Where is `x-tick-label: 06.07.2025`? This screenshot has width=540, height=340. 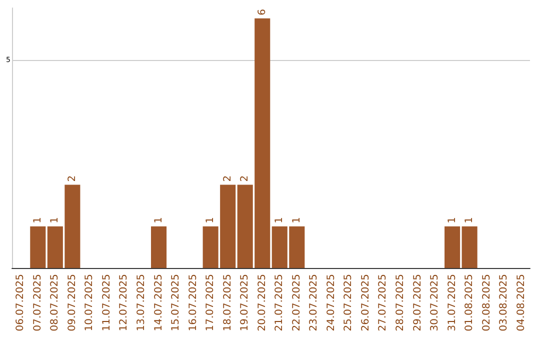
x-tick-label: 06.07.2025 is located at coordinates (20, 303).